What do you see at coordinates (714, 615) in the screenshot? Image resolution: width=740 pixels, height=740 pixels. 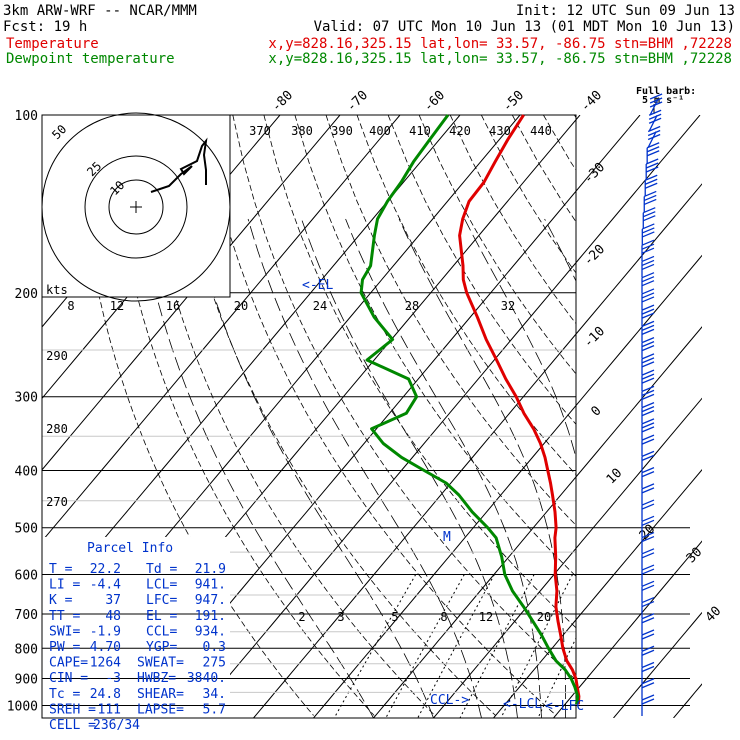 I see `isotherm-side-label: 40` at bounding box center [714, 615].